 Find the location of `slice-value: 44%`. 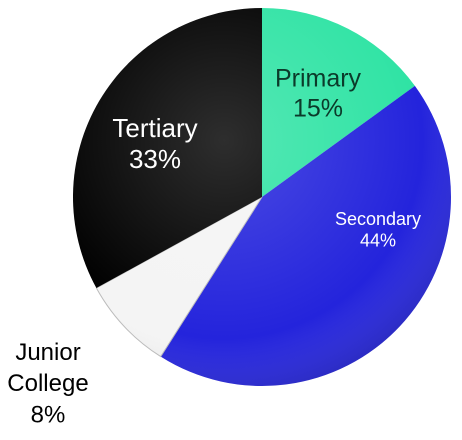

slice-value: 44% is located at coordinates (378, 240).